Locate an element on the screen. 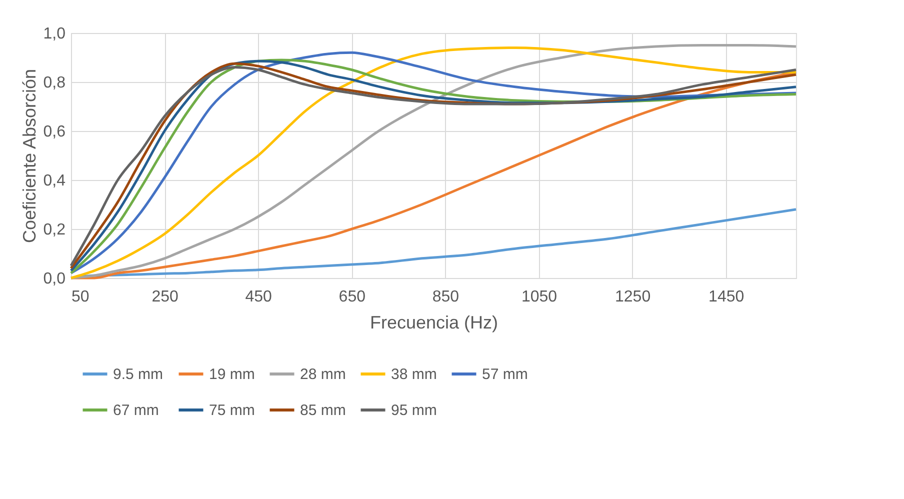  y-axis-title: Coeficiente Absorción is located at coordinates (29, 156).